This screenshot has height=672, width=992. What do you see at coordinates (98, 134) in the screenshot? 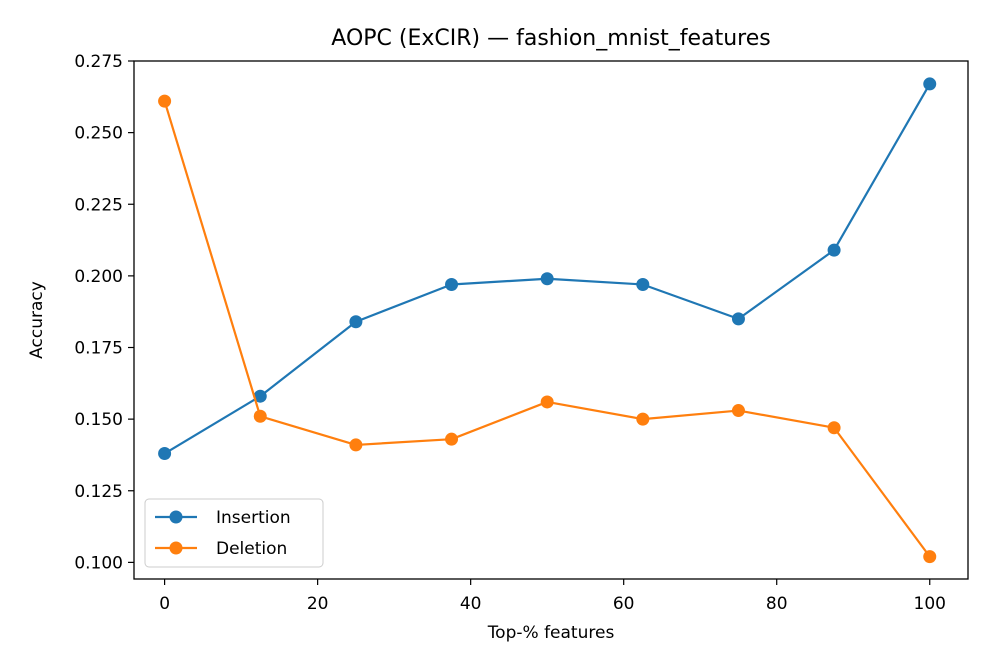
I see `y-tick-label: 0.250` at bounding box center [98, 134].